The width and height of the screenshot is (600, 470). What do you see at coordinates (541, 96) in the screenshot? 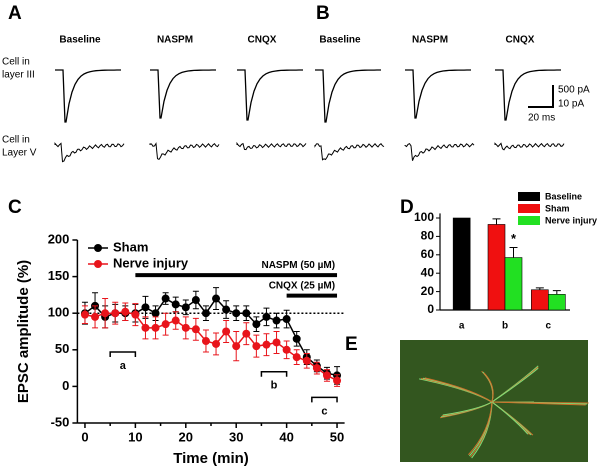
I see `scale-bar` at bounding box center [541, 96].